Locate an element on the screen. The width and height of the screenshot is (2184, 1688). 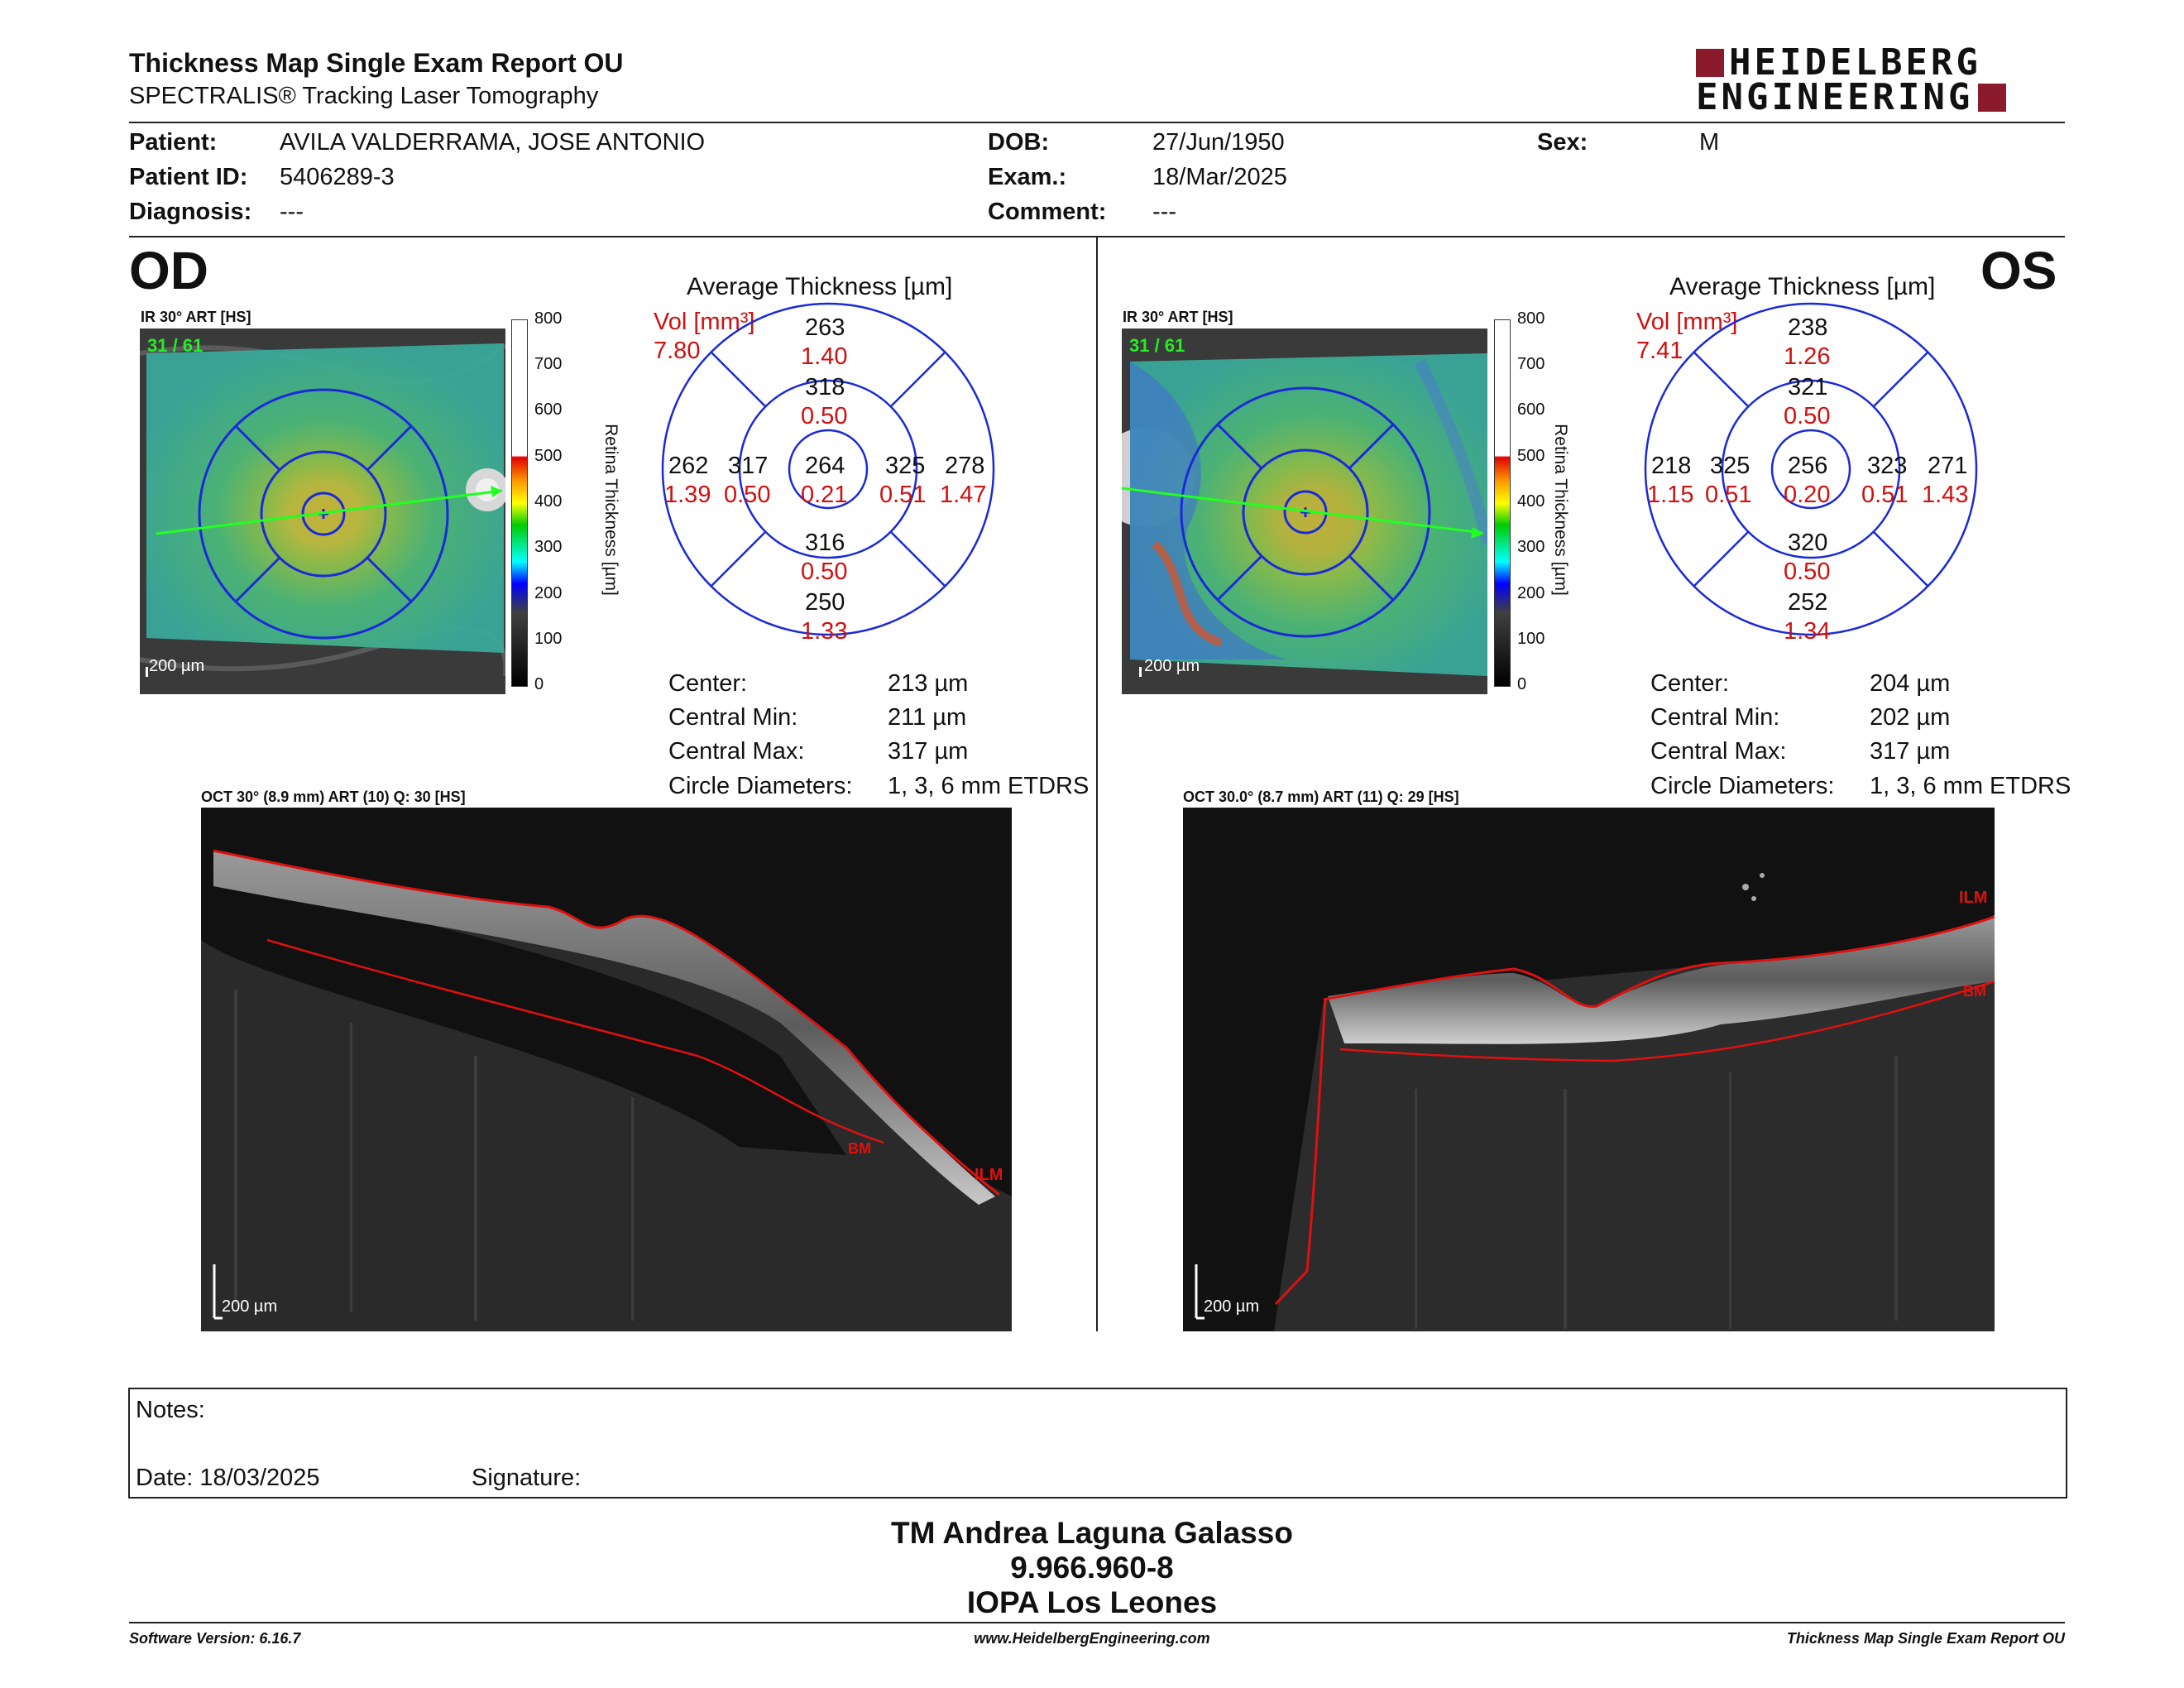
os-min-value: 202 µm is located at coordinates (1910, 717).